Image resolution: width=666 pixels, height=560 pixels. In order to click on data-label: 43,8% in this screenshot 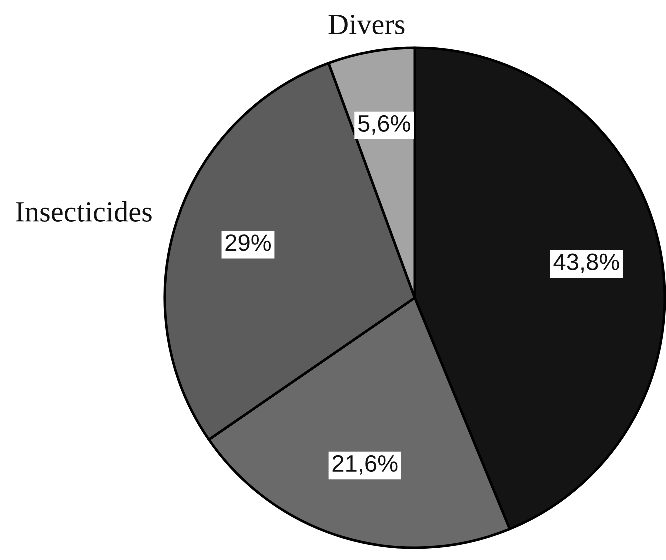, I will do `click(587, 264)`.